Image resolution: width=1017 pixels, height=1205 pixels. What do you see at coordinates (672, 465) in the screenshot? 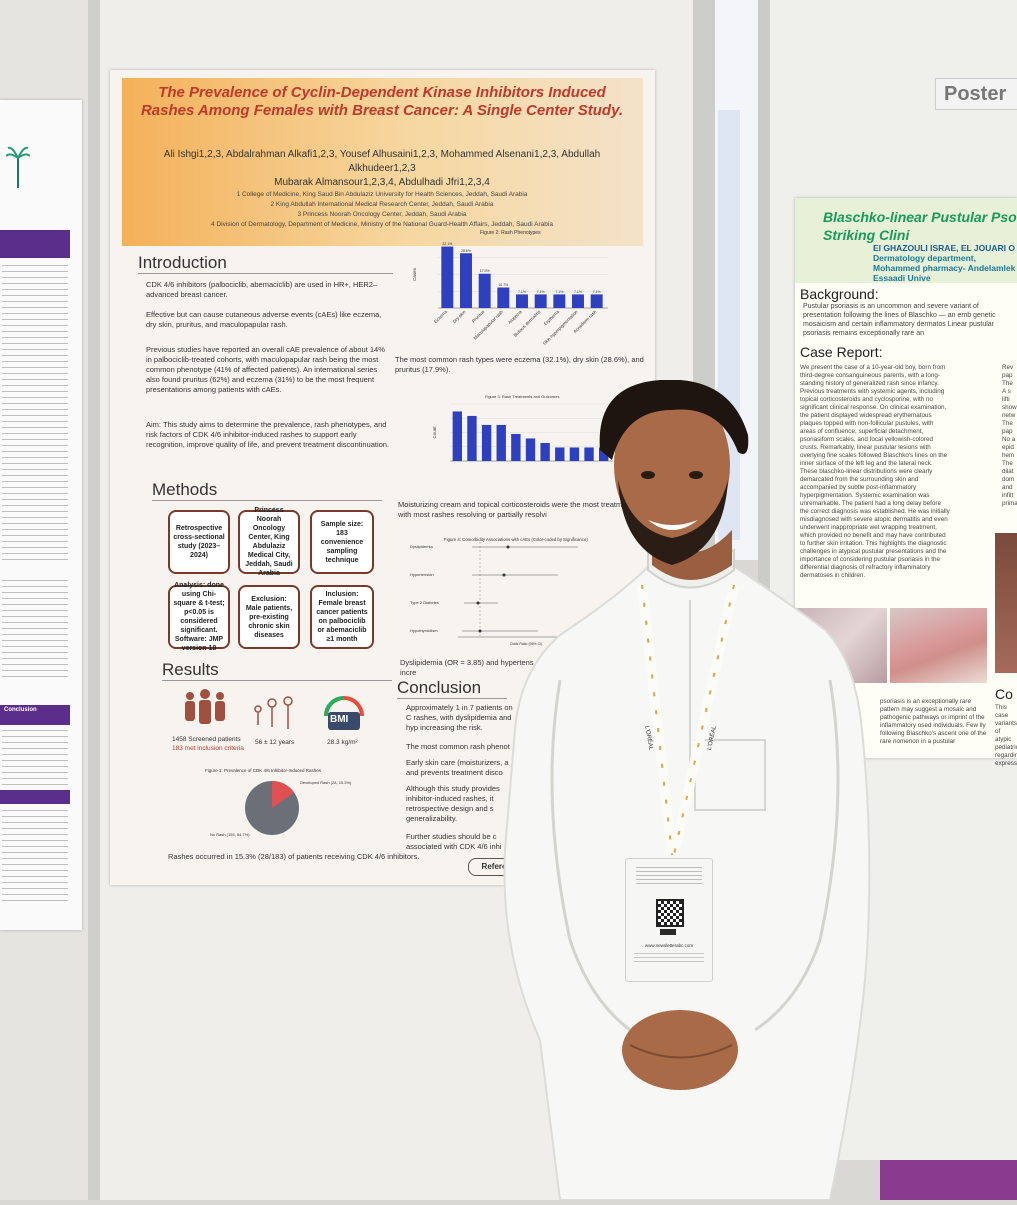
I see `face` at bounding box center [672, 465].